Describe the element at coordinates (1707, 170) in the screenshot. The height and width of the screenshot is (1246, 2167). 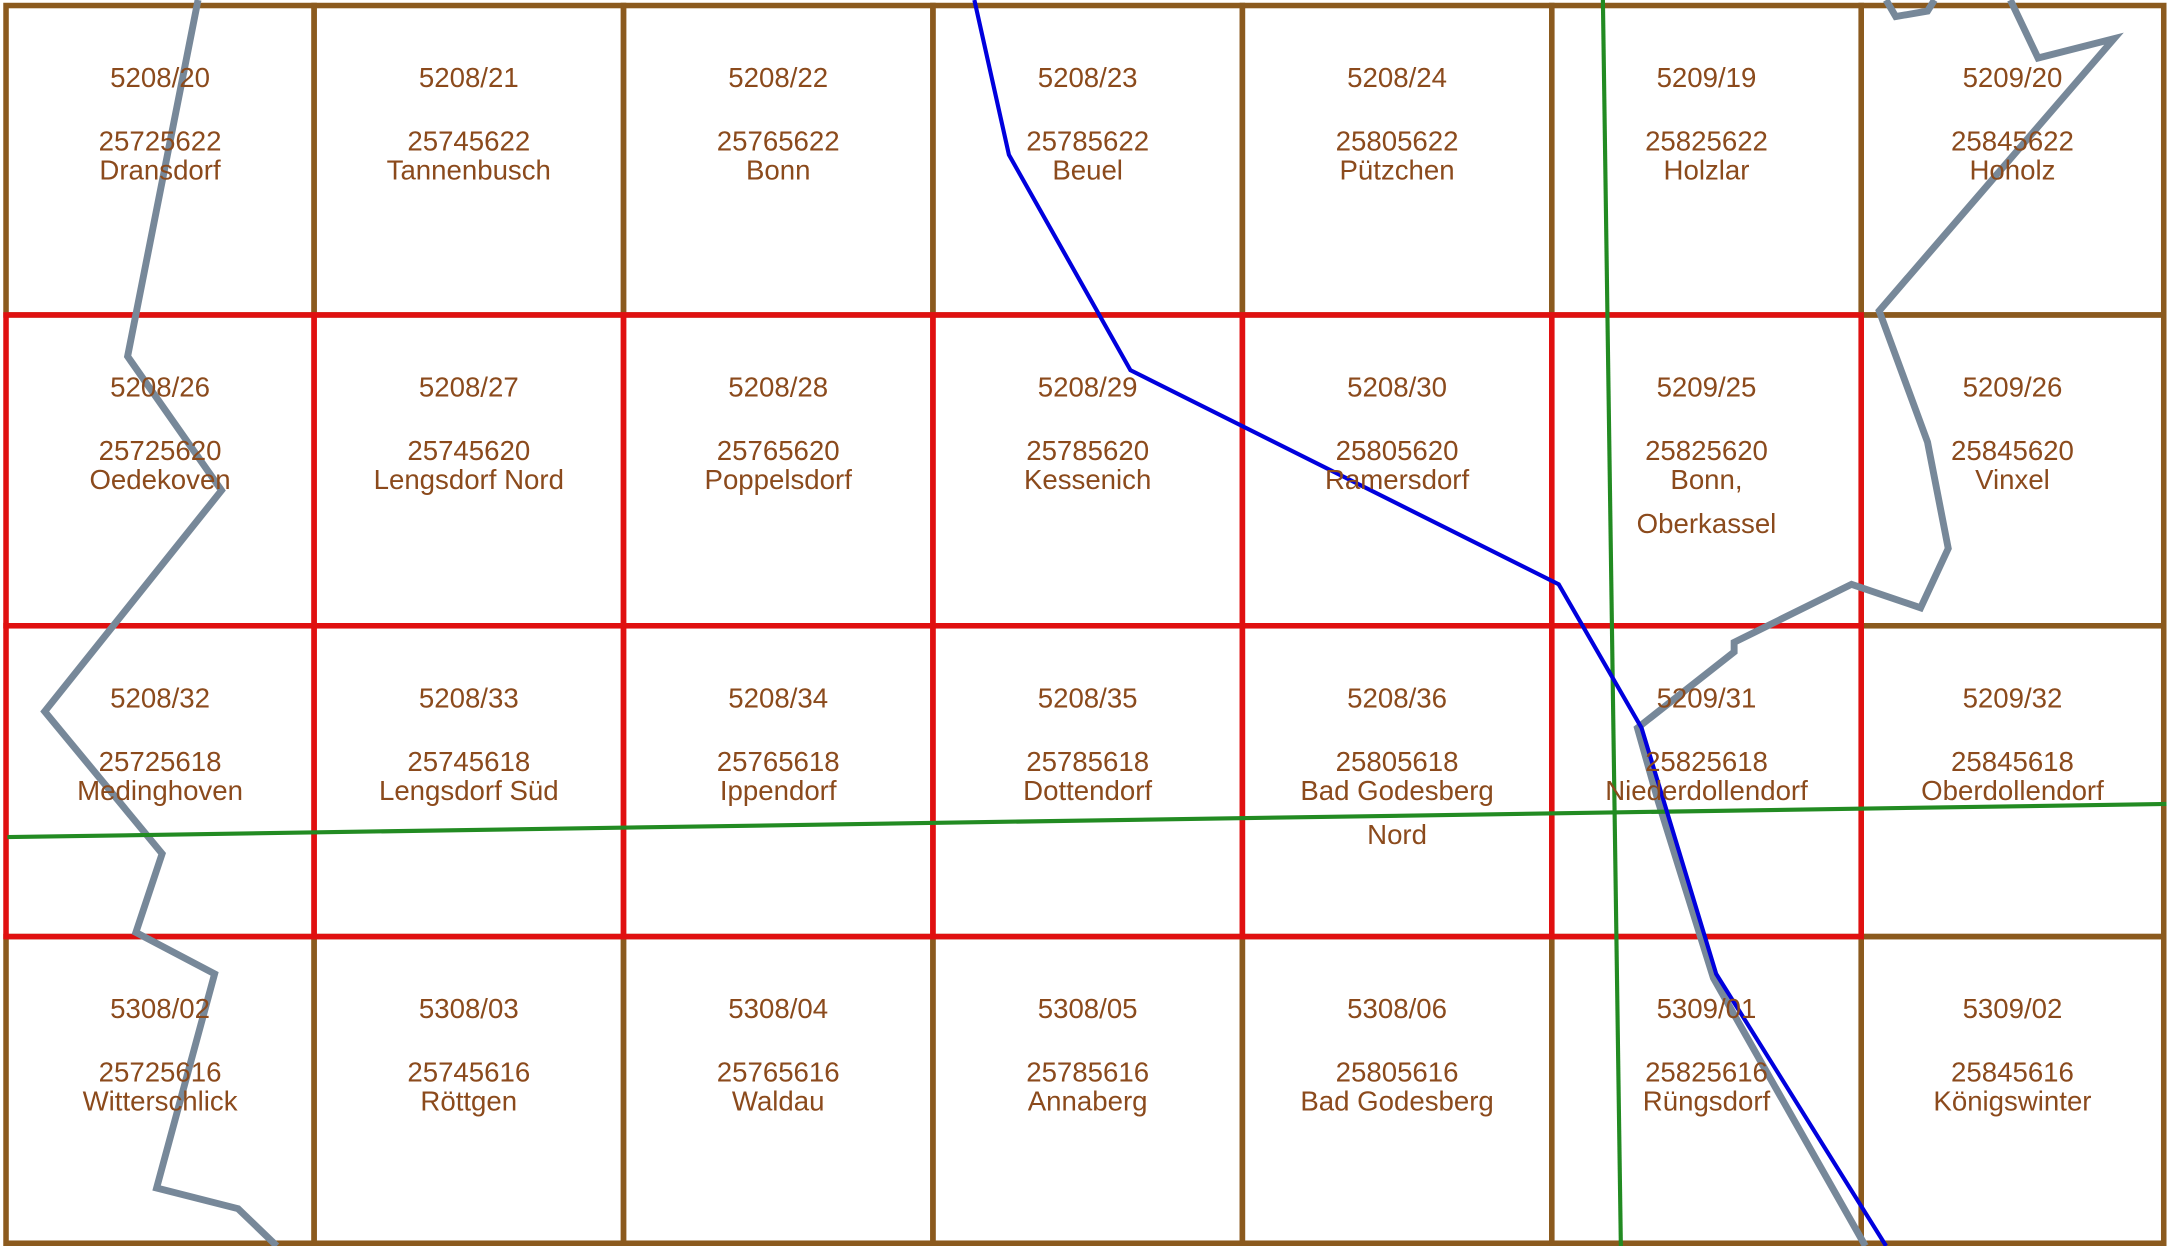
I see `place-name: Holzlar` at that location.